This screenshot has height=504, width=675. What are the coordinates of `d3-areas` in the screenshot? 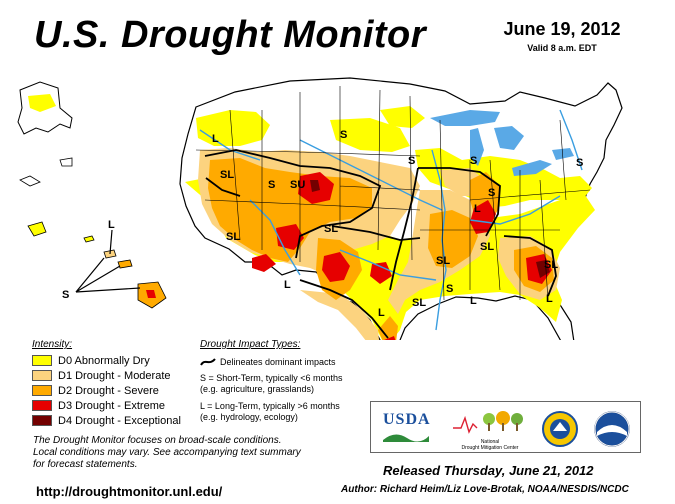 It's located at (402, 256).